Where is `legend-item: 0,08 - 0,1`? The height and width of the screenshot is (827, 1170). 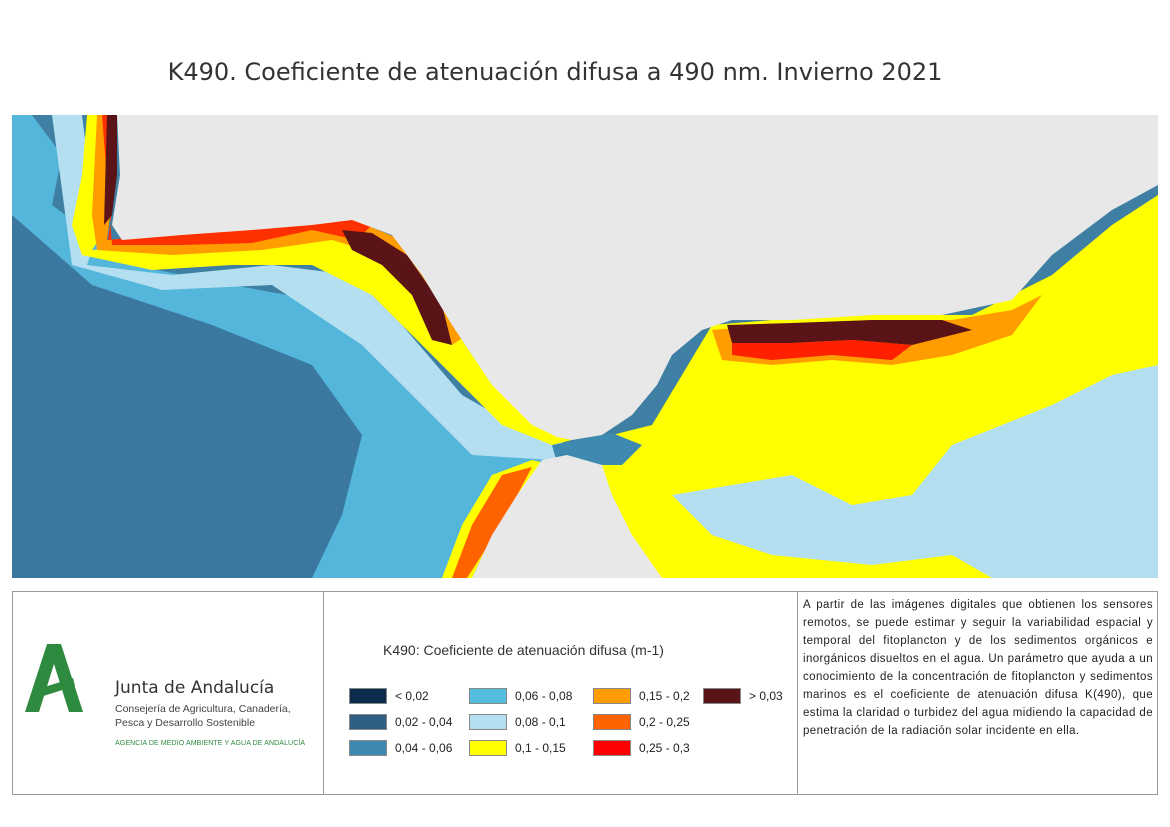
legend-item: 0,08 - 0,1 is located at coordinates (517, 722).